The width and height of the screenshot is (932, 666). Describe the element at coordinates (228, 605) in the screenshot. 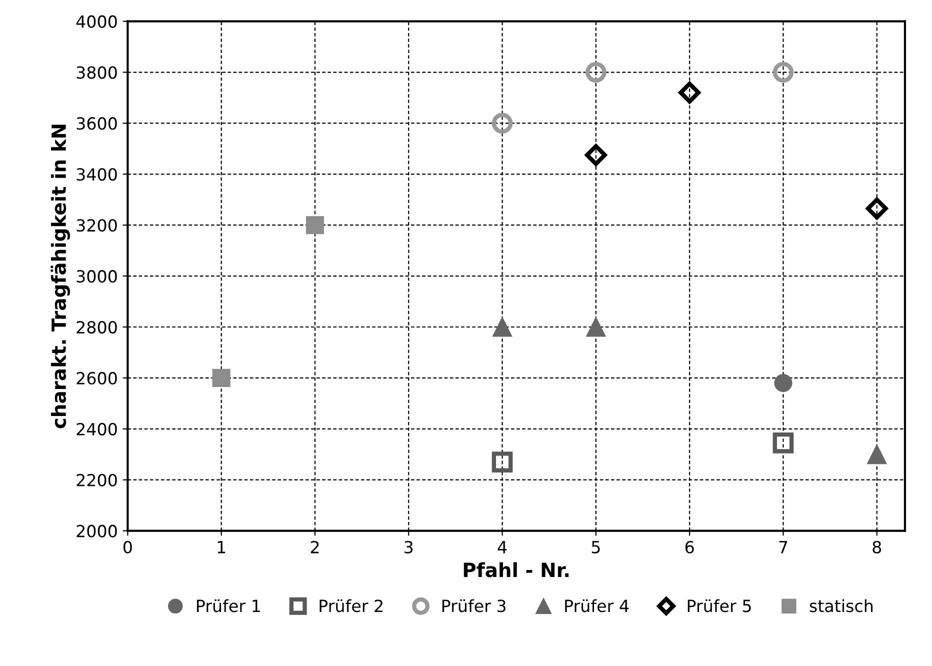

I see `legend-label: Prüfer 1` at that location.